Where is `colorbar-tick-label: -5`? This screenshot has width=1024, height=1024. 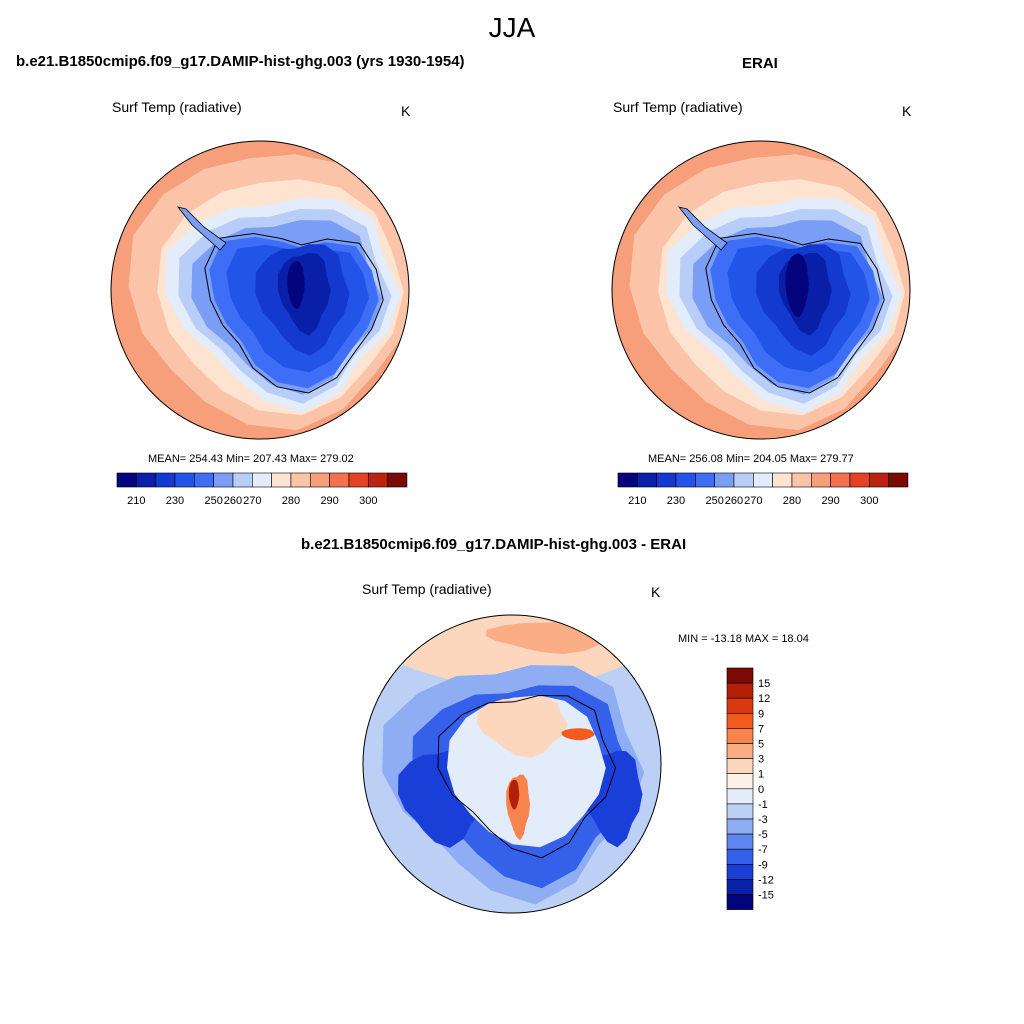
colorbar-tick-label: -5 is located at coordinates (763, 835).